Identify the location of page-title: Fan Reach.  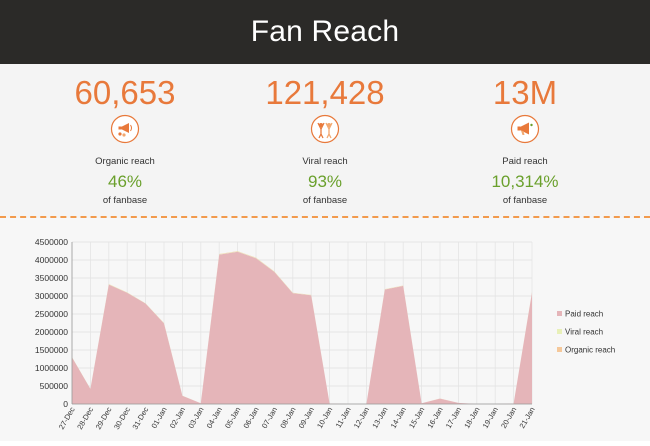
(325, 31).